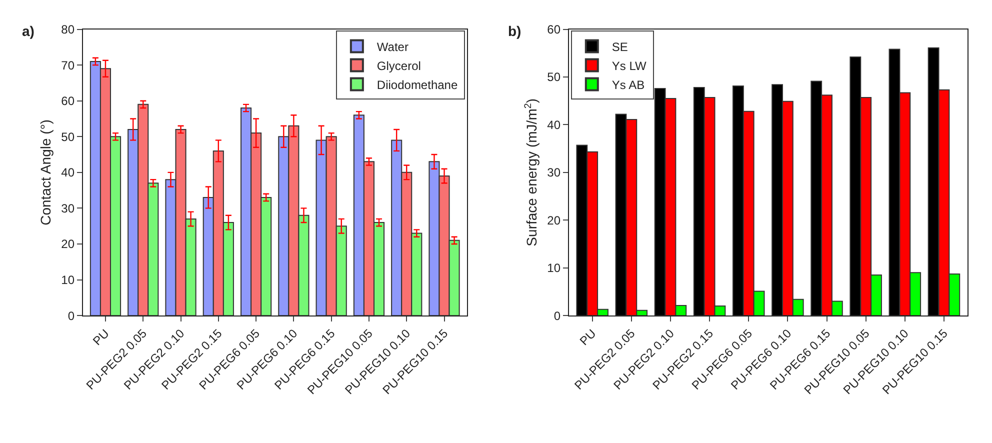 The image size is (992, 443). What do you see at coordinates (515, 31) in the screenshot?
I see `chart-title: b)` at bounding box center [515, 31].